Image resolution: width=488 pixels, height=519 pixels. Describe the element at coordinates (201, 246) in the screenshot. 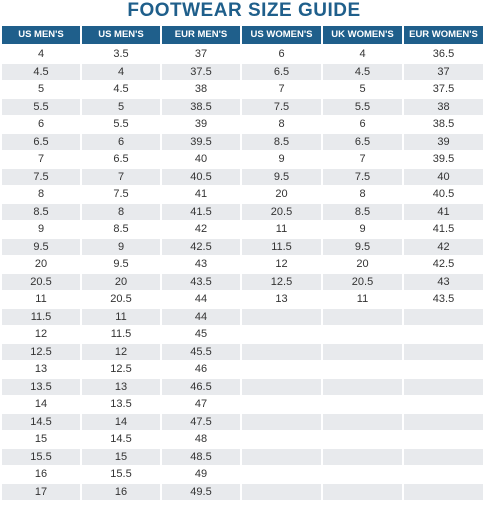

I see `size-cell: 42.5` at that location.